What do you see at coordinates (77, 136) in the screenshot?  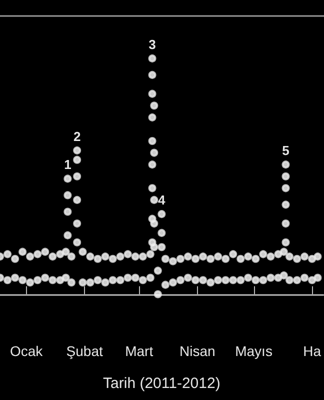 I see `annotation: 2` at bounding box center [77, 136].